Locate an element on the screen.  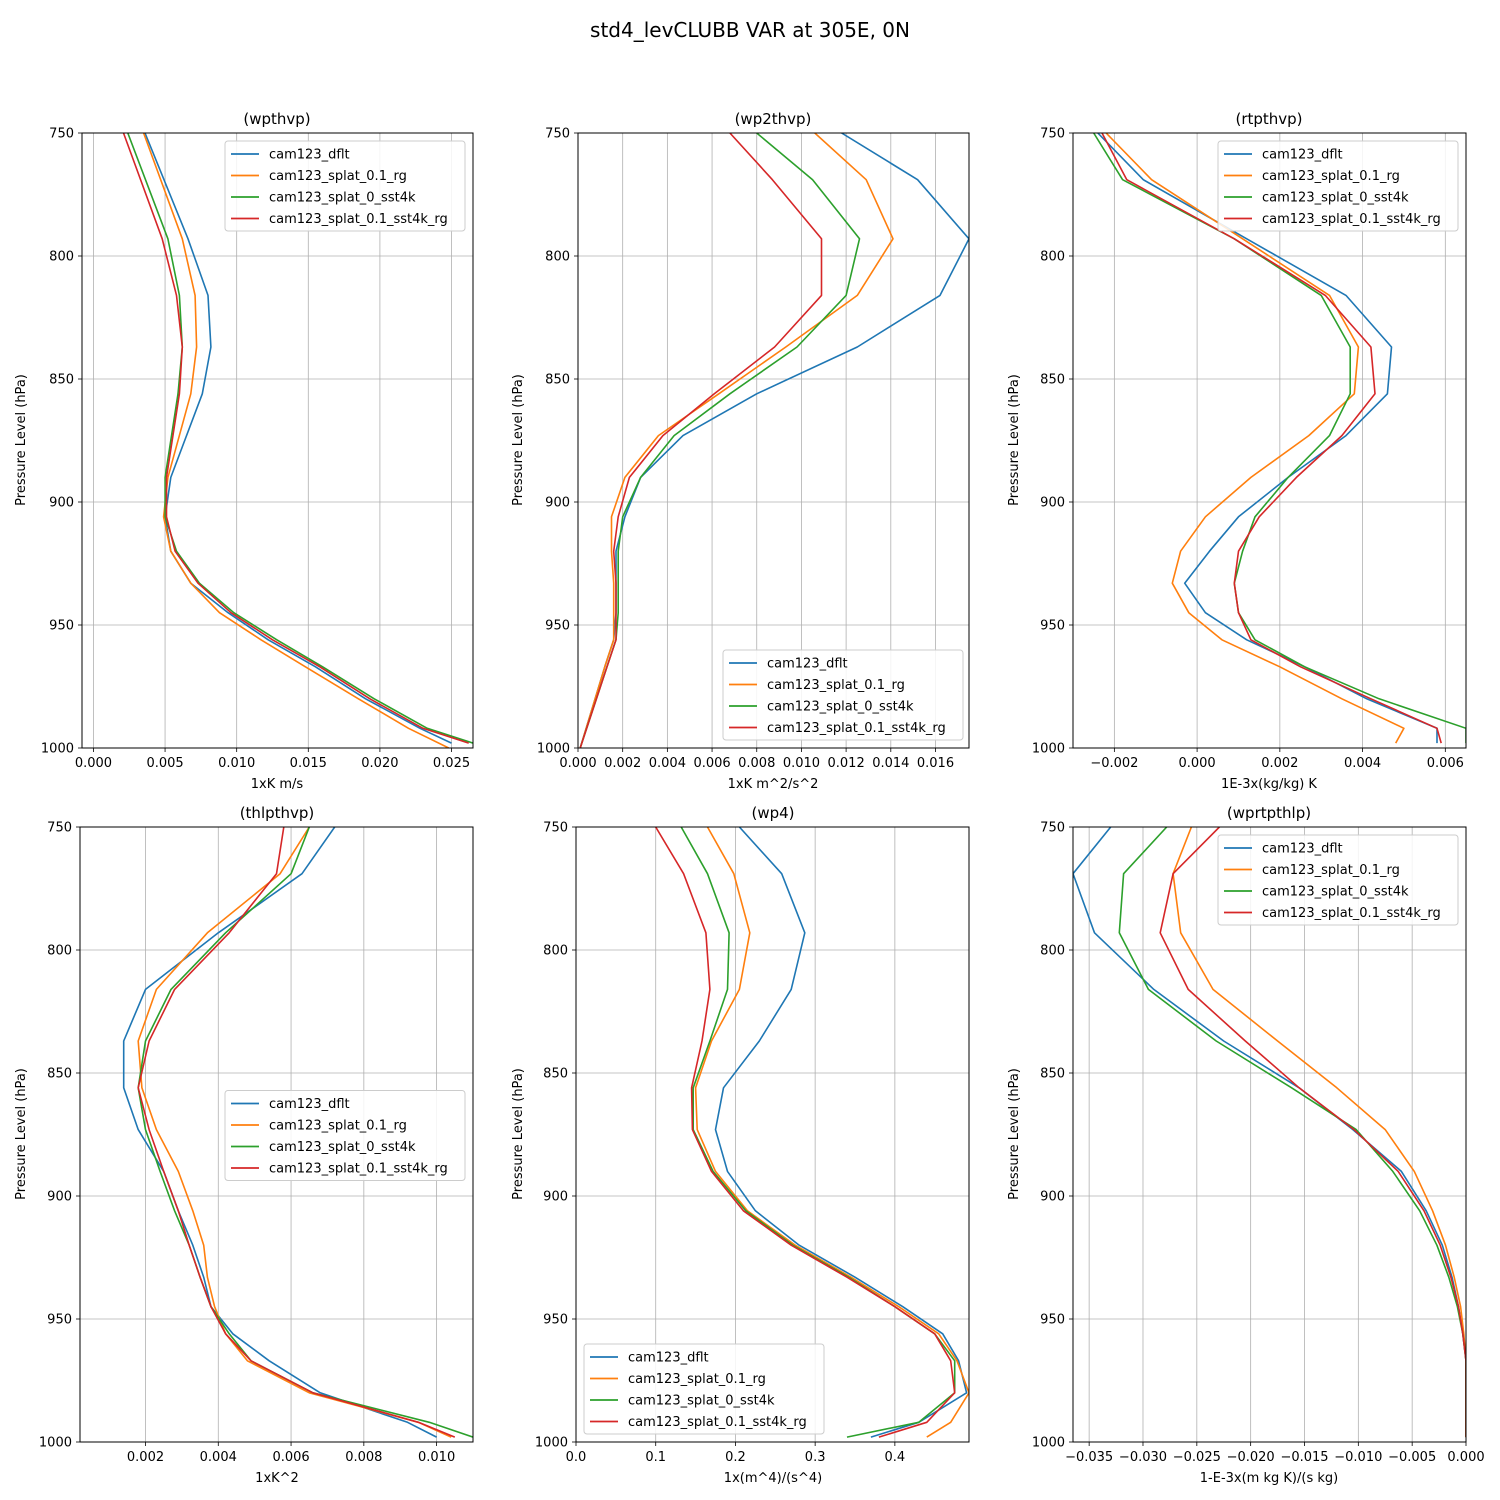
x-axis-label: 1xK m^2/s^2 is located at coordinates (773, 784).